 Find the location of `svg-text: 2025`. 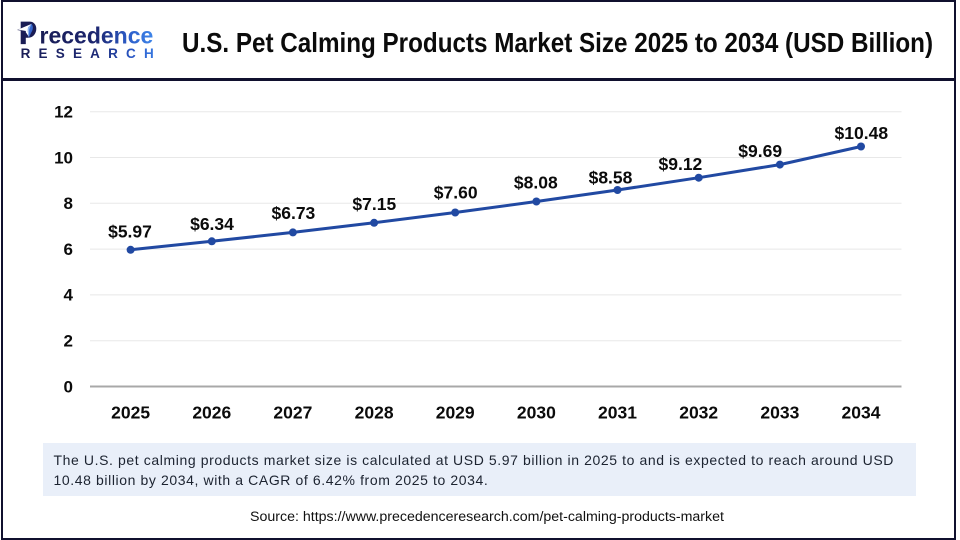

svg-text: 2025 is located at coordinates (130, 413).